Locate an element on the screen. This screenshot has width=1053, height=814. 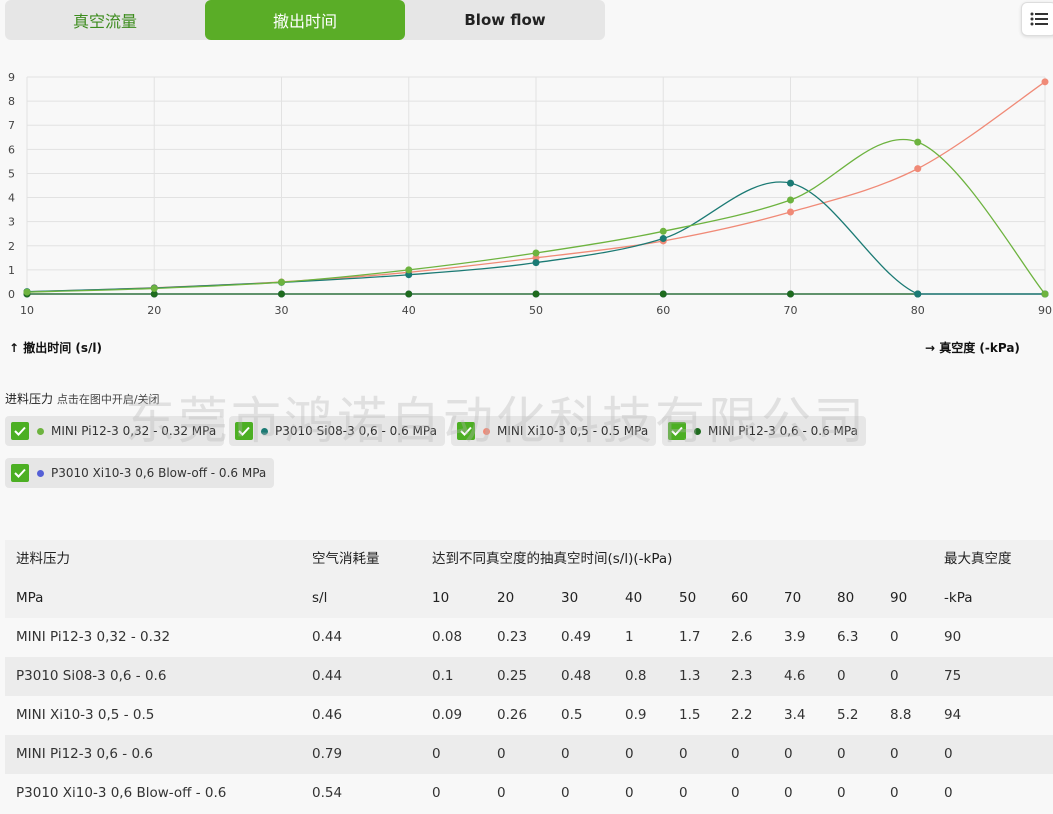
row-product-name: MINI Pi12-3 0,6 - 0.6 is located at coordinates (84, 754).